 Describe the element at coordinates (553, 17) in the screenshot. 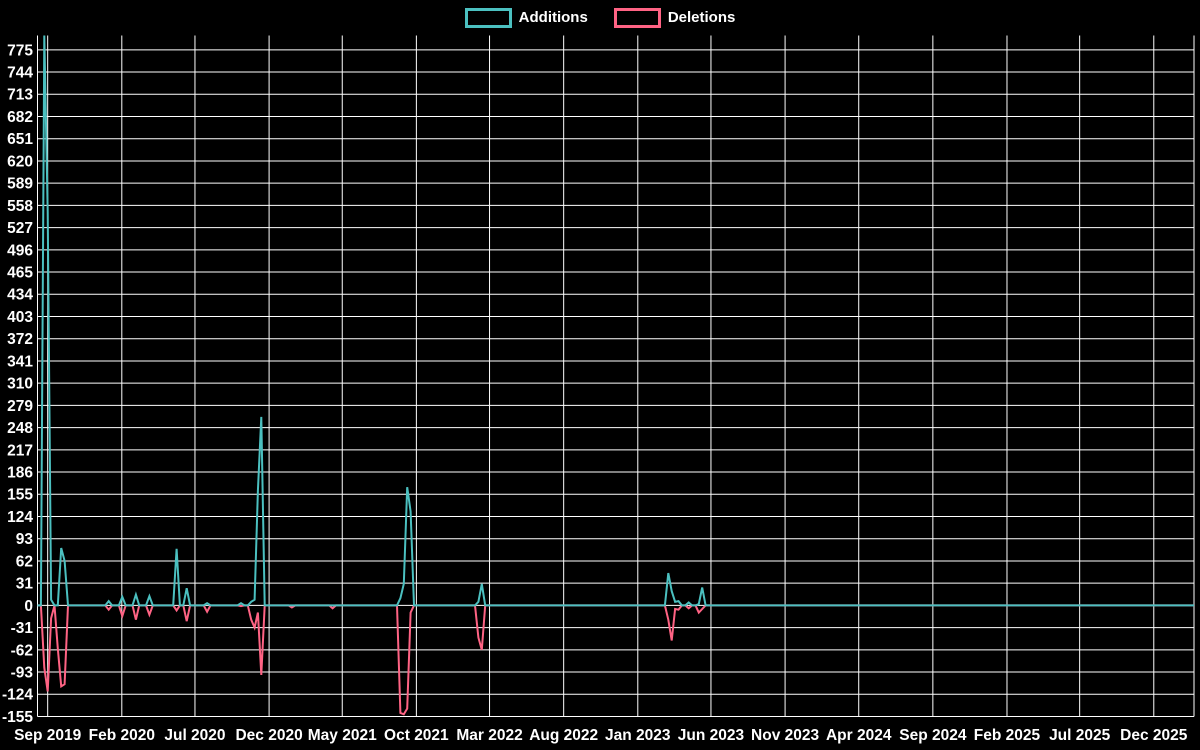

I see `additions-legend-label: Additions` at that location.